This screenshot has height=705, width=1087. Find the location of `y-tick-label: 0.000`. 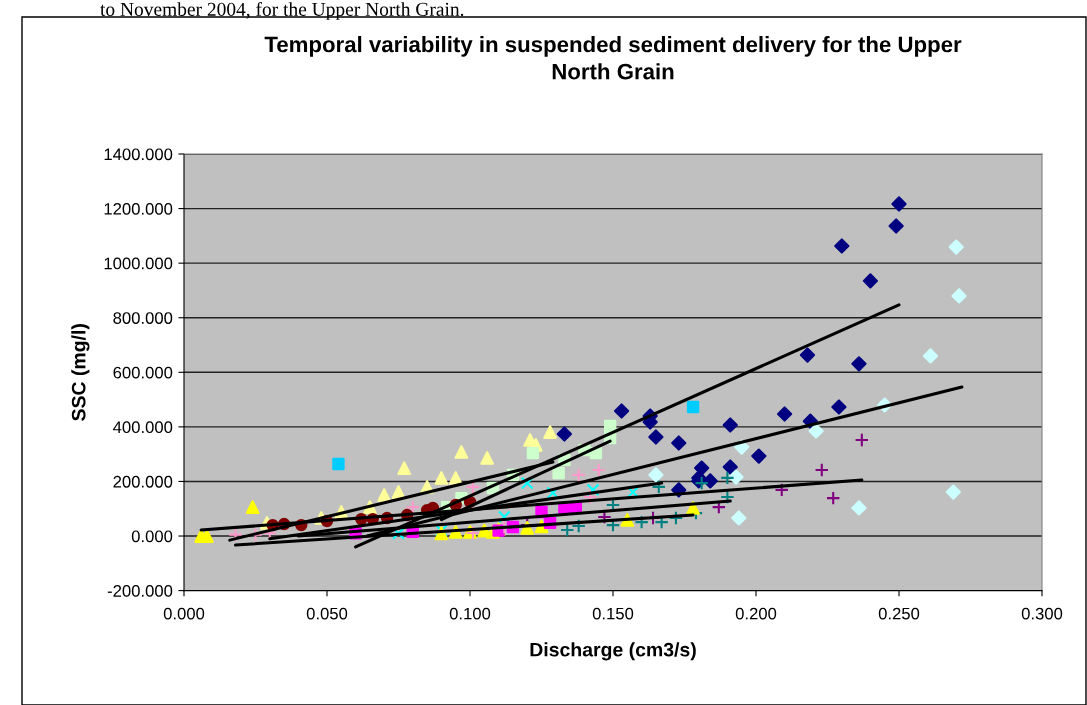

y-tick-label: 0.000 is located at coordinates (152, 536).